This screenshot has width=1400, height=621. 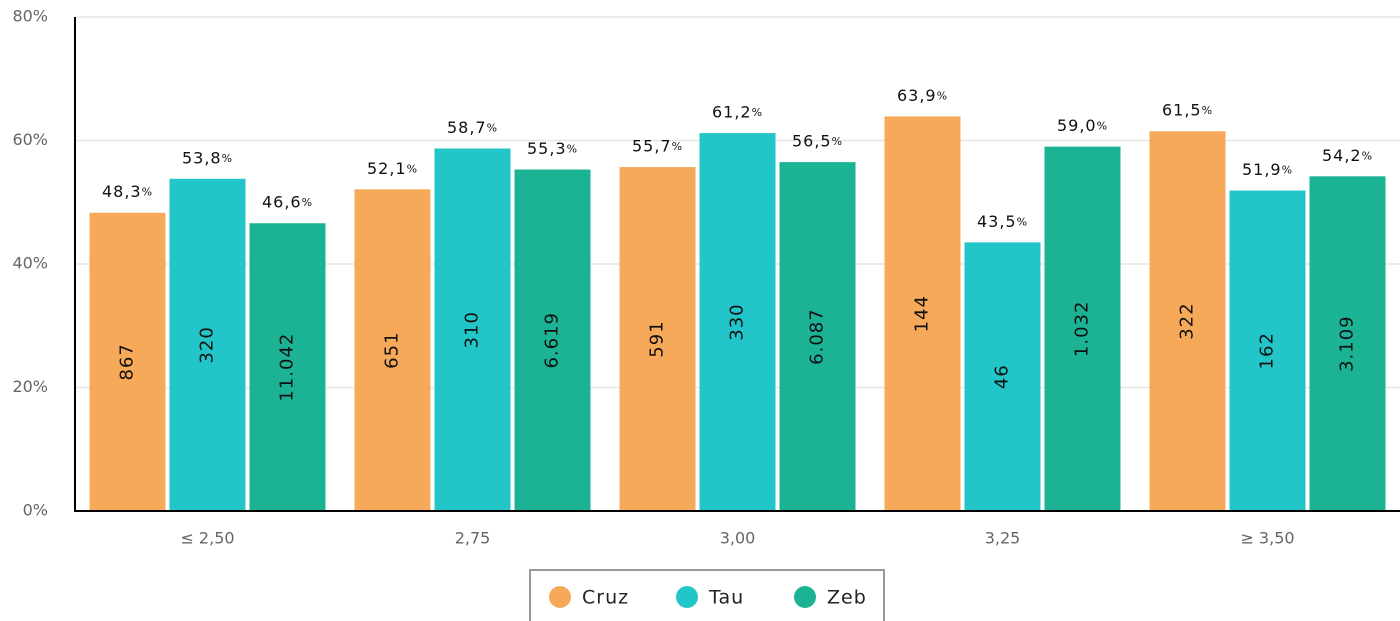 I want to click on value-label: 56,5%, so click(x=817, y=141).